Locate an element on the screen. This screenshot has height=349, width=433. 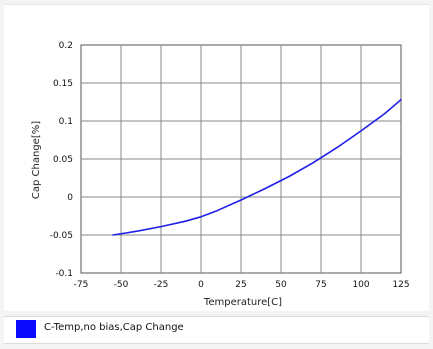
x-tick-label: -75 is located at coordinates (81, 285).